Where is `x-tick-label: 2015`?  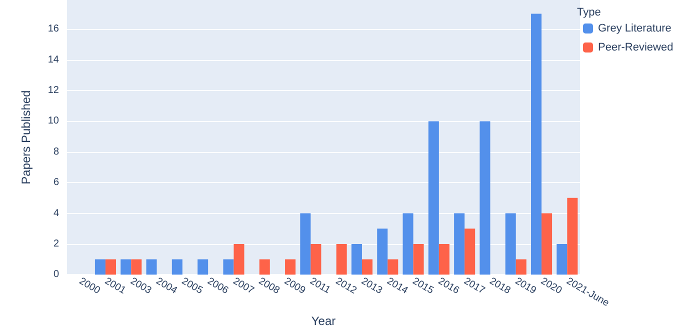
x-tick-label: 2015 is located at coordinates (423, 286).